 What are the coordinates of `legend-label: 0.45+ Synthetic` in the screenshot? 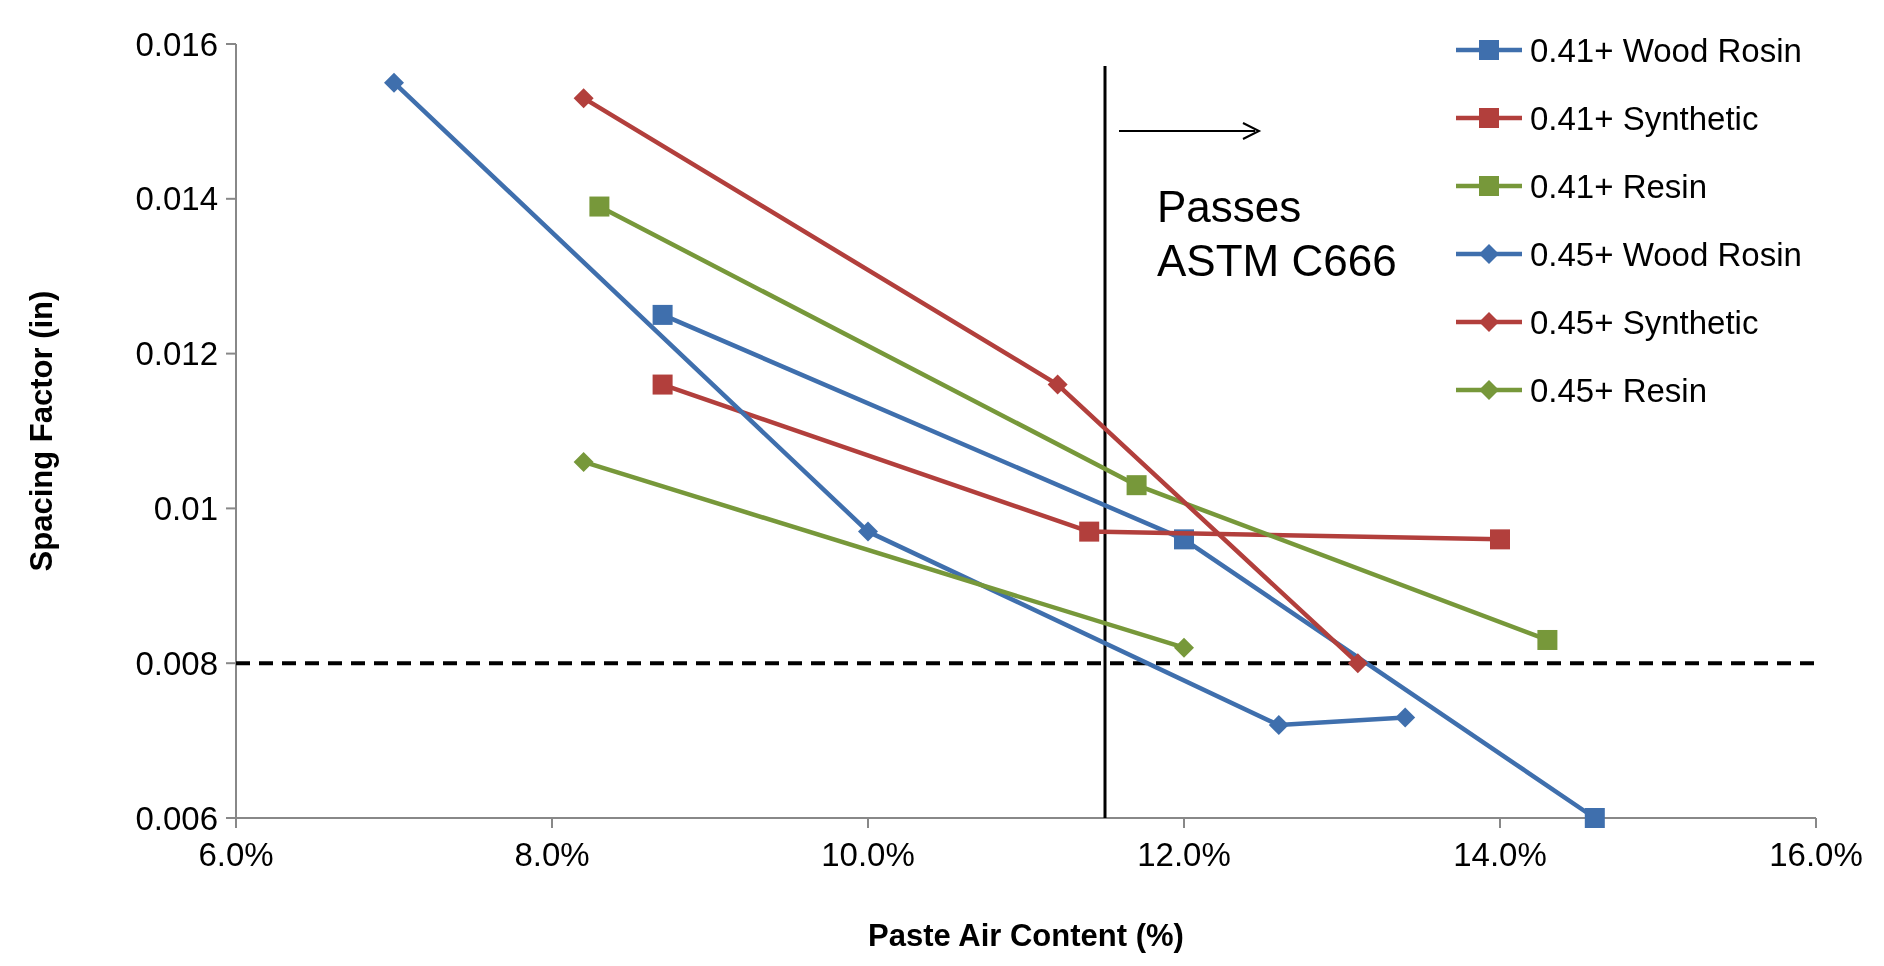 It's located at (1644, 322).